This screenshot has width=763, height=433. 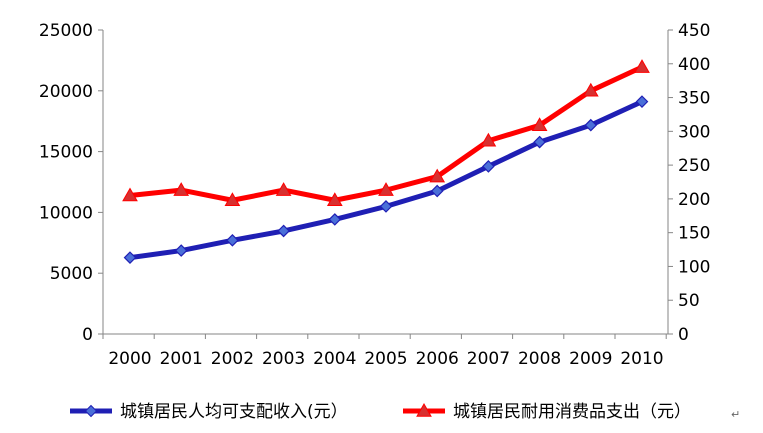 I want to click on left-tick-label: 10000, so click(x=66, y=213).